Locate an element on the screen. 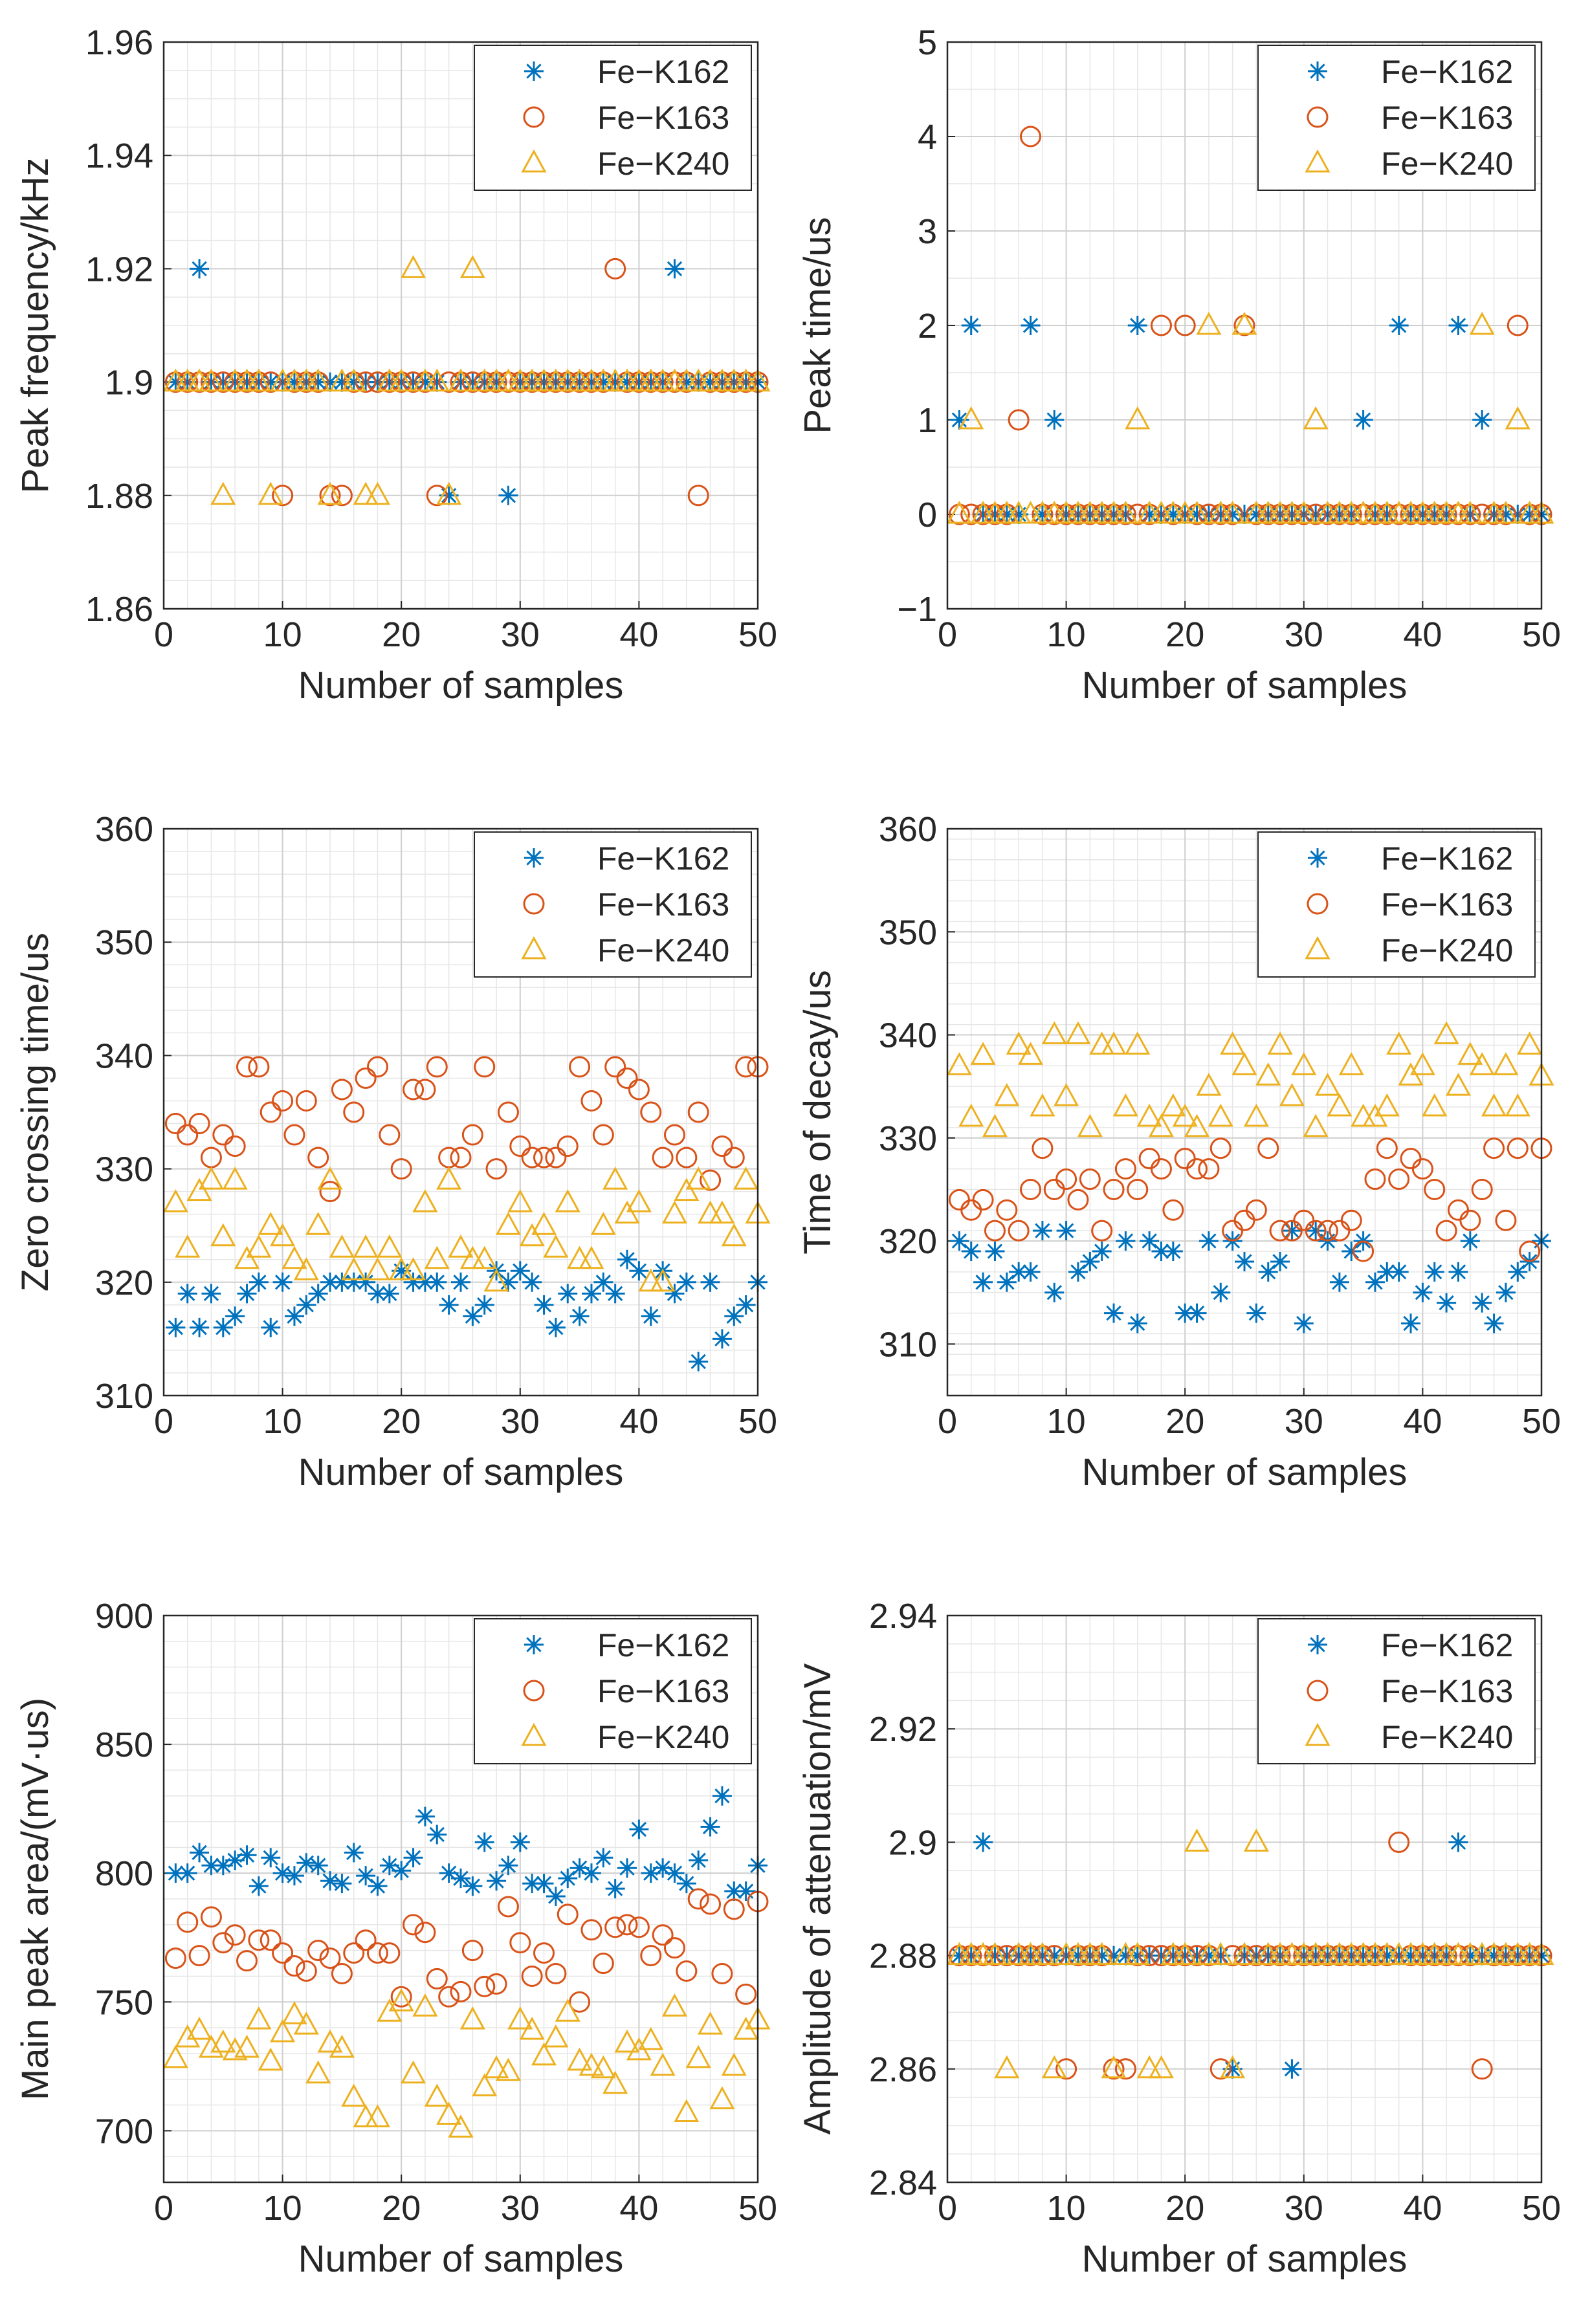 This screenshot has height=2324, width=1579. legend-label: Fe−K162 is located at coordinates (663, 72).